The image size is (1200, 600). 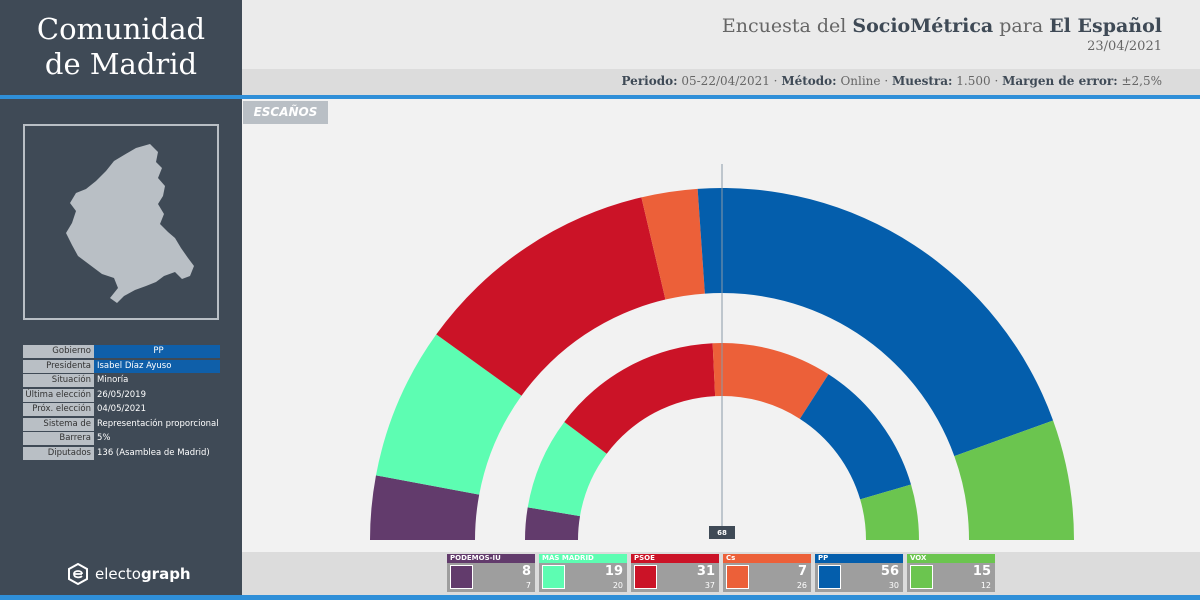 What do you see at coordinates (923, 26) in the screenshot?
I see `pollster-name: SocioMétrica` at bounding box center [923, 26].